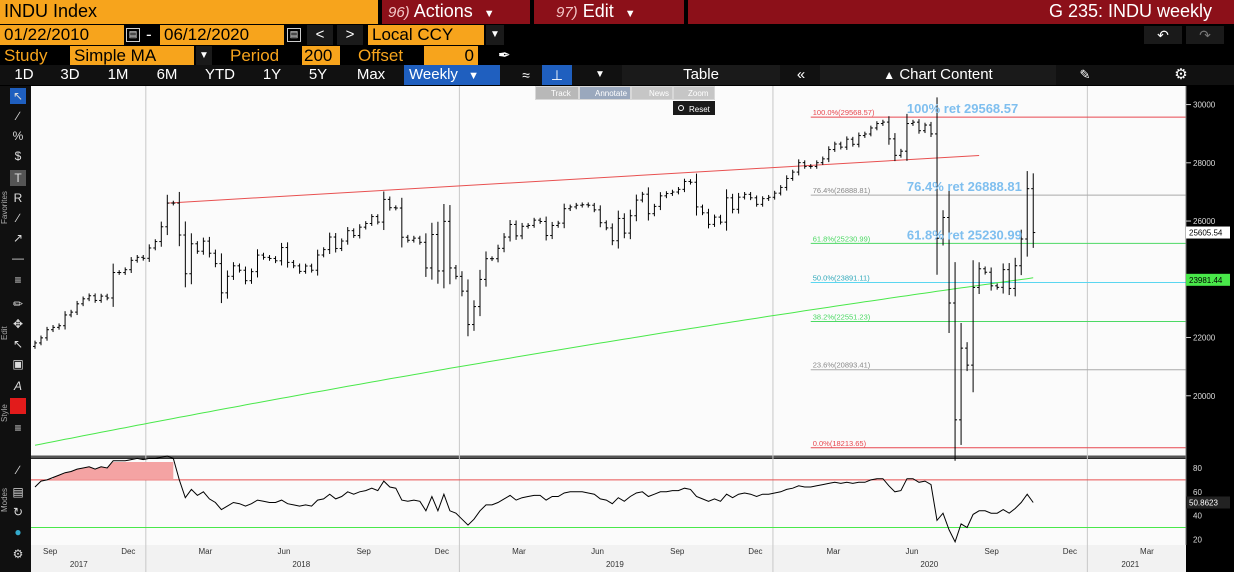  What do you see at coordinates (698, 93) in the screenshot?
I see `zoom-label: Zoom` at bounding box center [698, 93].